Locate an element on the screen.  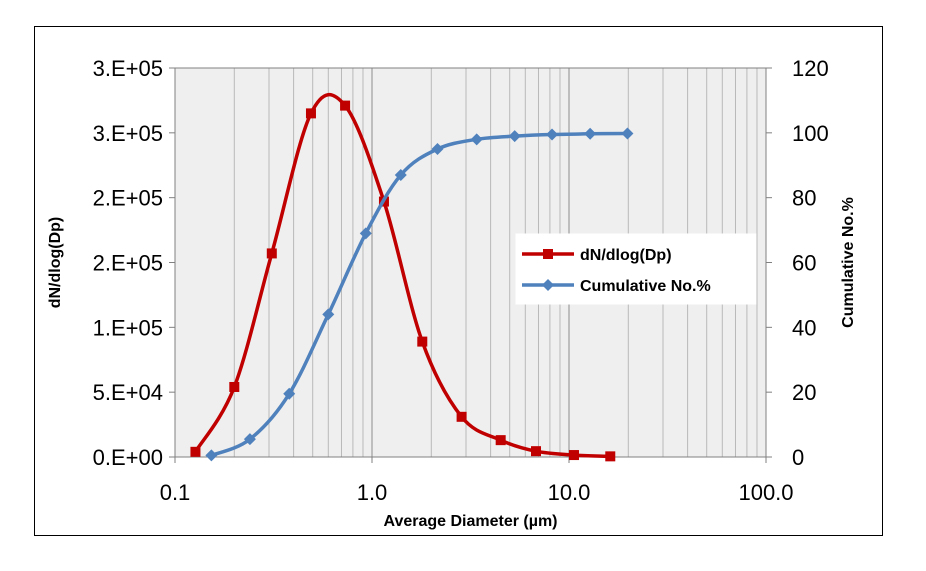
x-tick-label: 100.0 is located at coordinates (765, 492).